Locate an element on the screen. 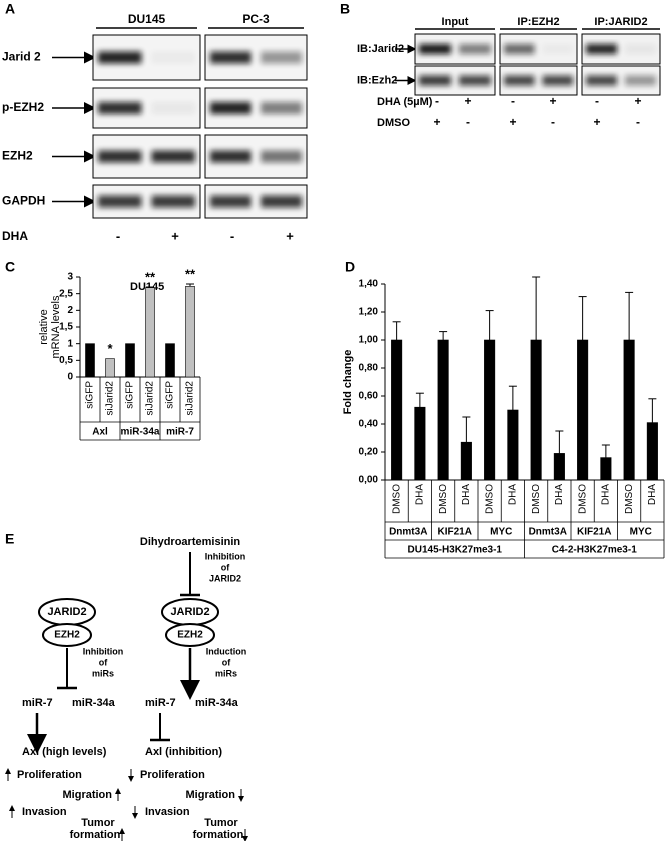 This screenshot has width=669, height=841. blot-row-label: IB:Jarid2 is located at coordinates (380, 49).